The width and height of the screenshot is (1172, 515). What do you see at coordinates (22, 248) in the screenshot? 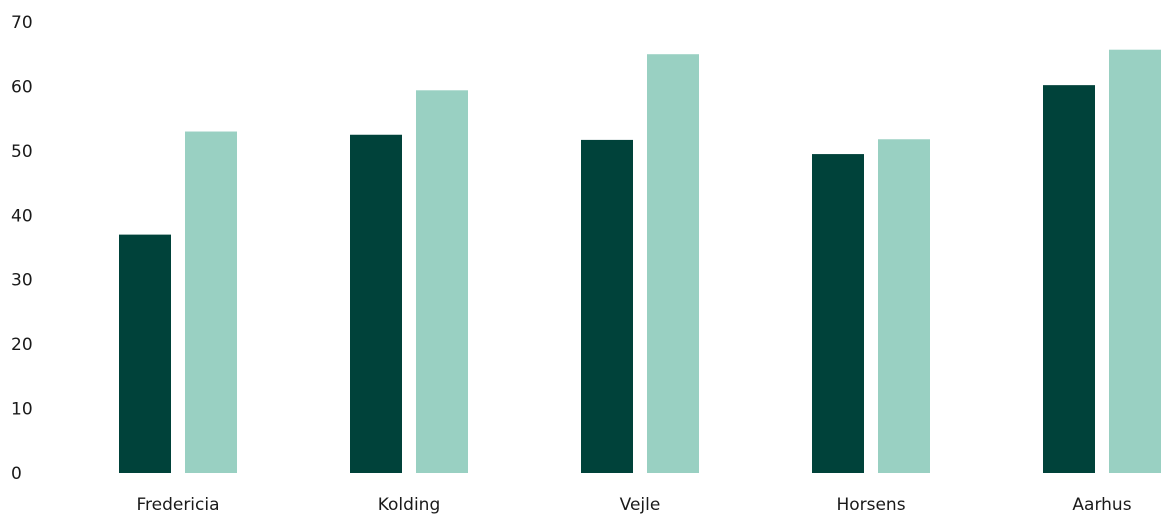
I see `y-axis: 0 10 20 30 40 50 60 70` at bounding box center [22, 248].